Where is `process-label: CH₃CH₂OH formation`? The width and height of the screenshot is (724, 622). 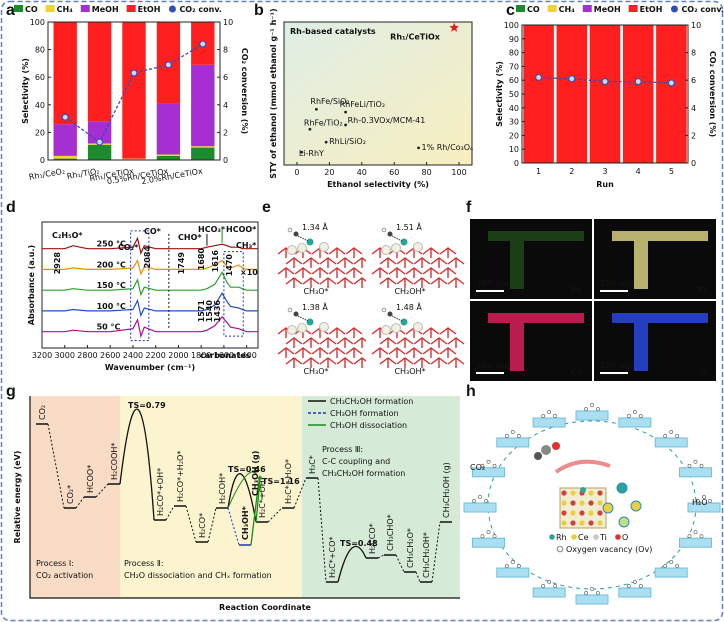
process-label: CH₃CH₂OH formation is located at coordinates (363, 473).